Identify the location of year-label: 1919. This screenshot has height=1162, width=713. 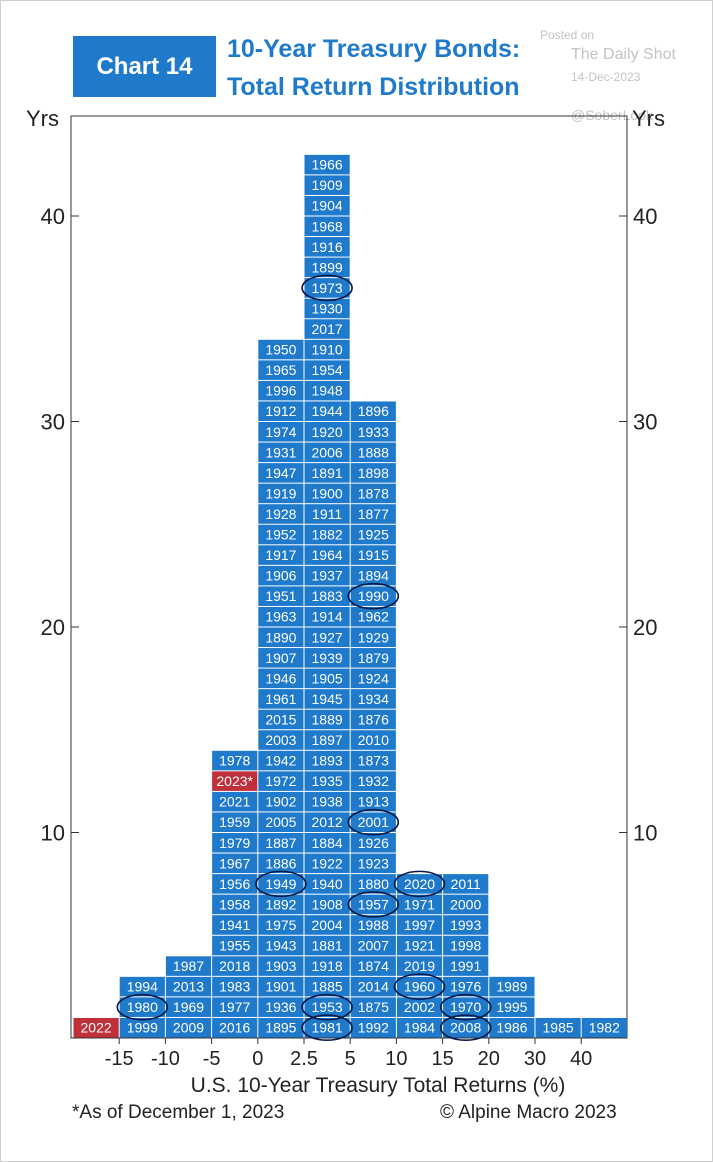
(280, 493).